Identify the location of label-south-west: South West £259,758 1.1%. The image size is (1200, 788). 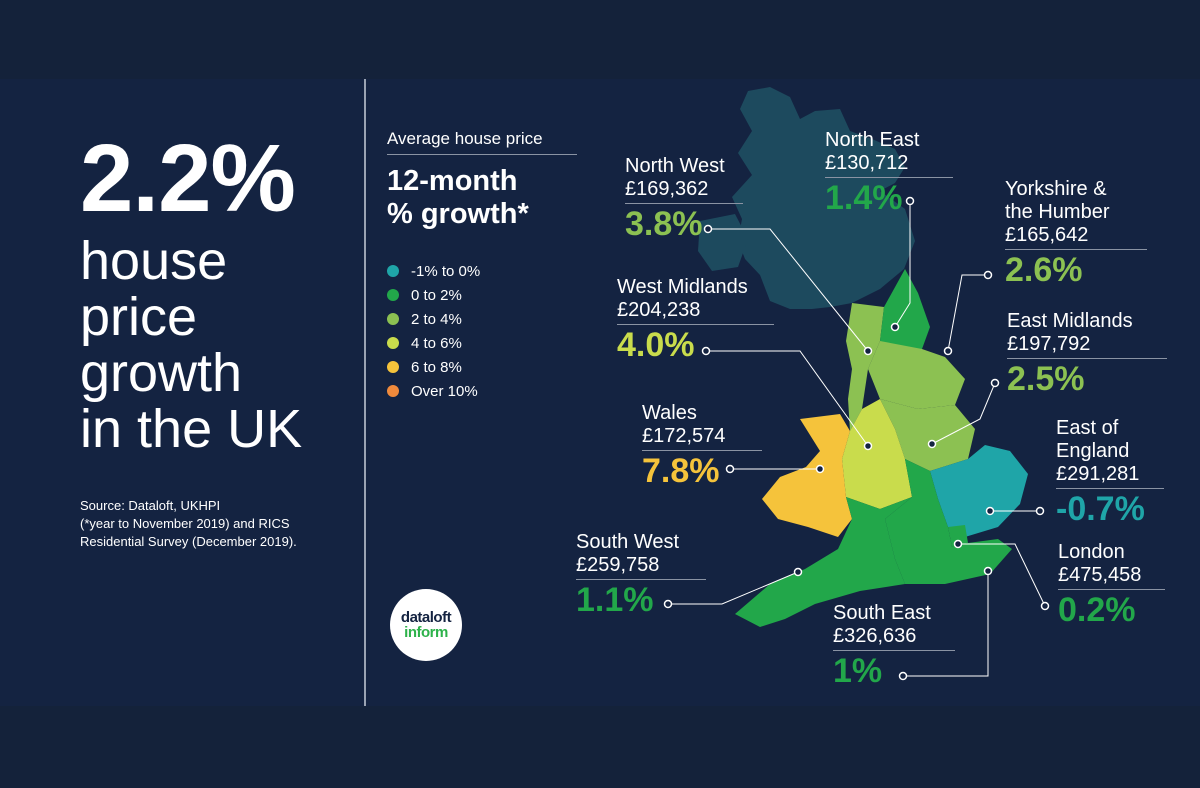
(641, 575).